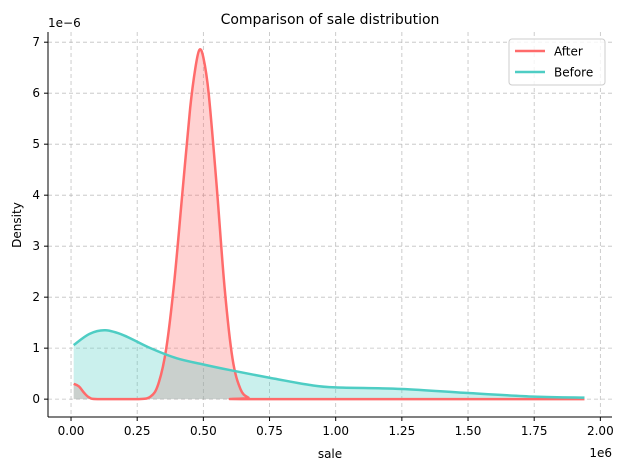  Describe the element at coordinates (203, 431) in the screenshot. I see `x-tick-label: 0.50` at that location.